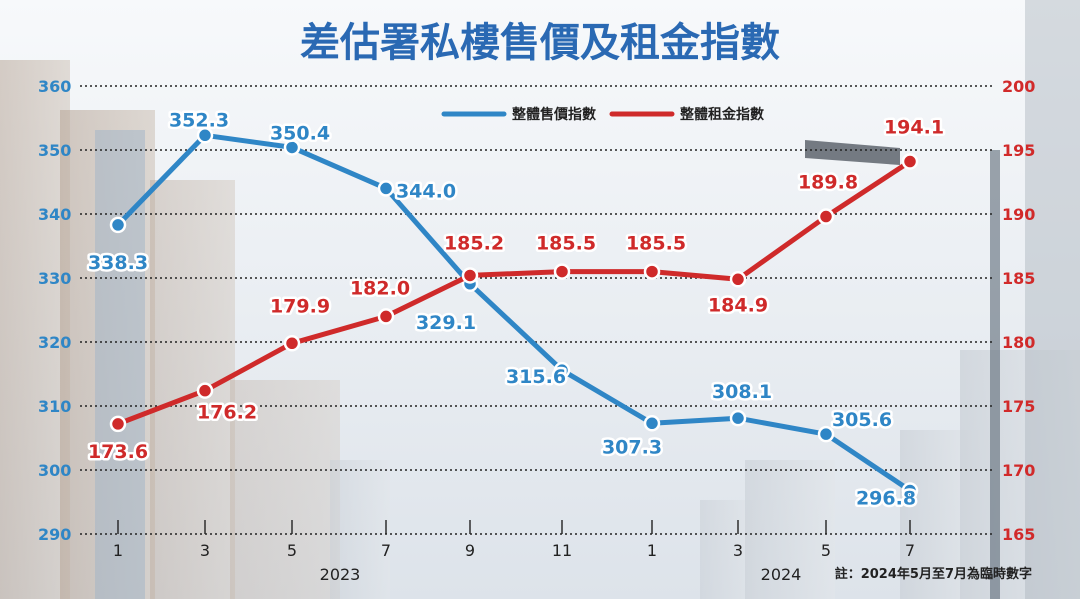  Describe the element at coordinates (380, 288) in the screenshot. I see `rent-data-label: 182.0` at that location.